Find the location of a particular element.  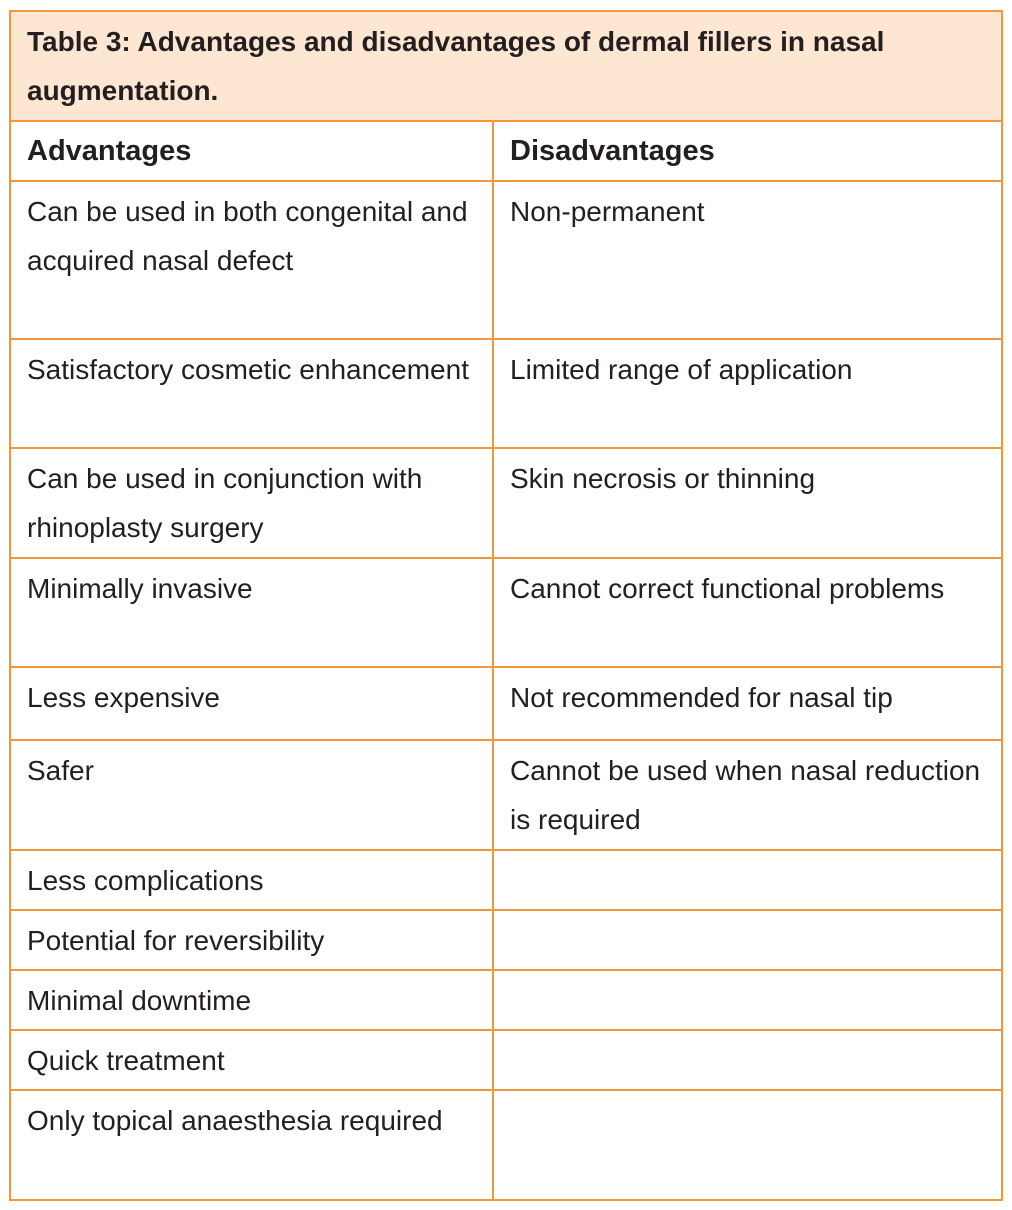

table-row: Minimal downtime is located at coordinates (506, 1000).